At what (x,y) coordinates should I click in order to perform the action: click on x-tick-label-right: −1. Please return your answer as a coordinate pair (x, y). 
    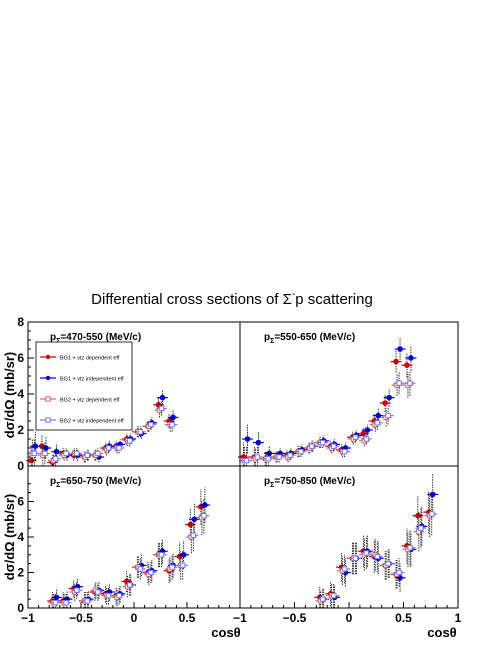
    Looking at the image, I should click on (240, 618).